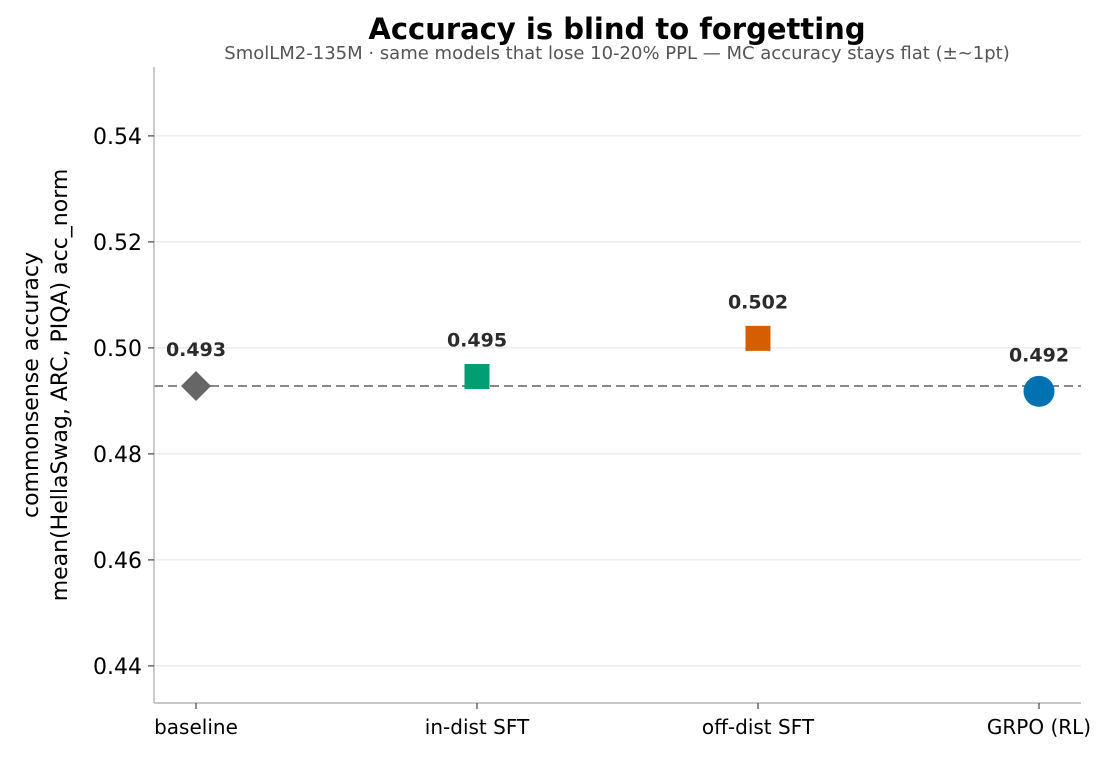 This screenshot has height=760, width=1114. Describe the element at coordinates (117, 667) in the screenshot. I see `ytick-label-0: 0.44` at that location.